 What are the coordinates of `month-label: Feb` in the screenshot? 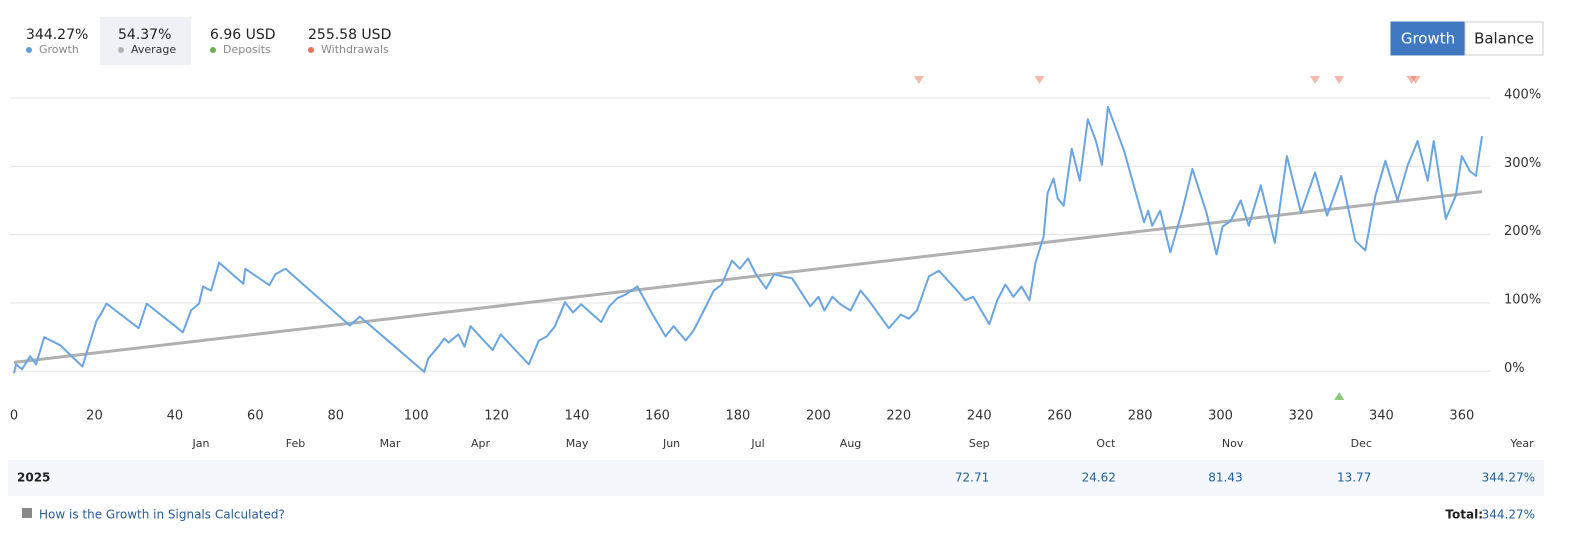 It's located at (295, 443).